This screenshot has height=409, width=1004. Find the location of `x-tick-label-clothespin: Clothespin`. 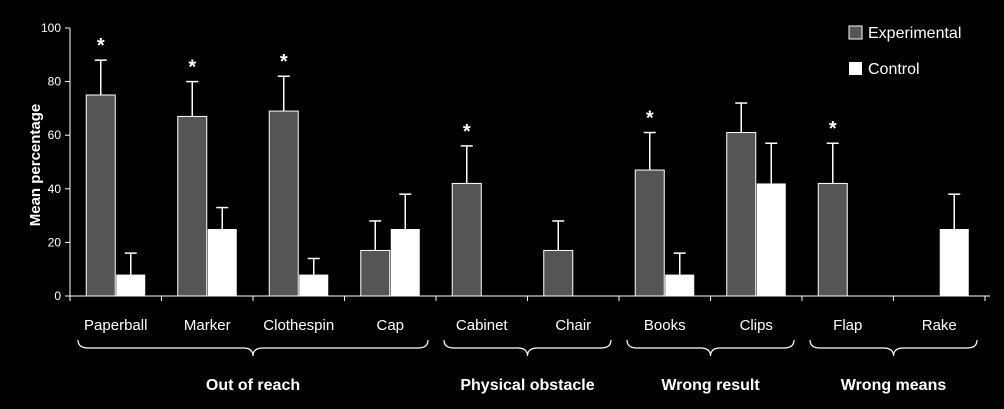

x-tick-label-clothespin: Clothespin is located at coordinates (298, 325).